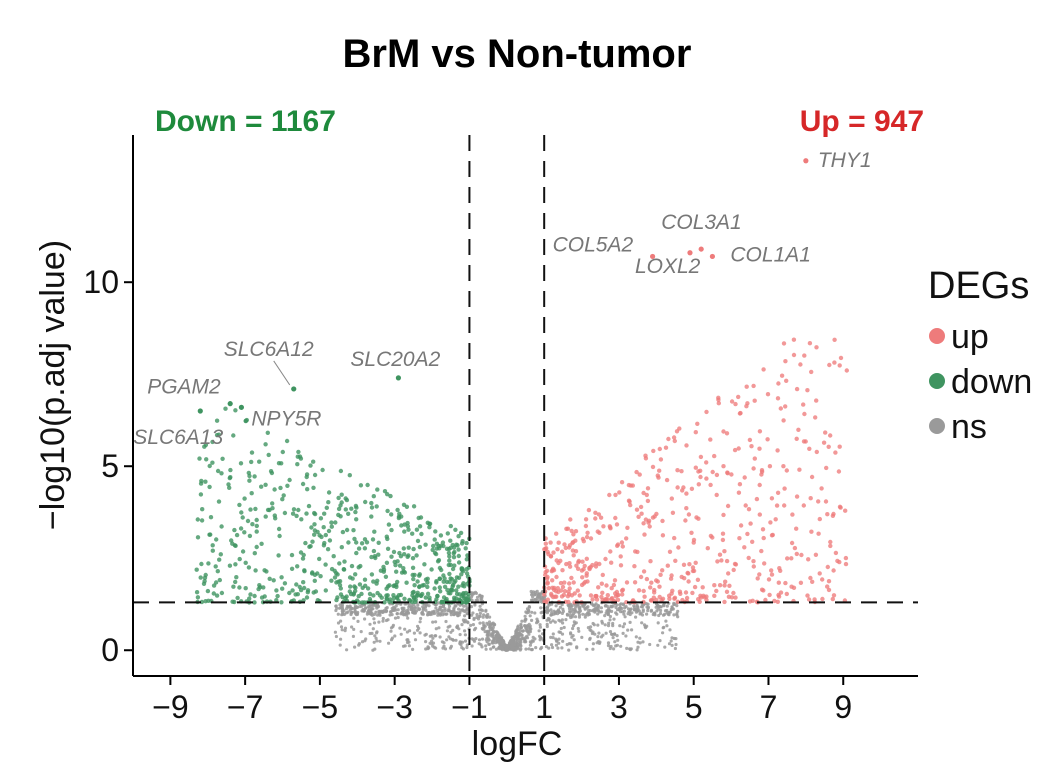  I want to click on labeled-gene-point, so click(690, 253).